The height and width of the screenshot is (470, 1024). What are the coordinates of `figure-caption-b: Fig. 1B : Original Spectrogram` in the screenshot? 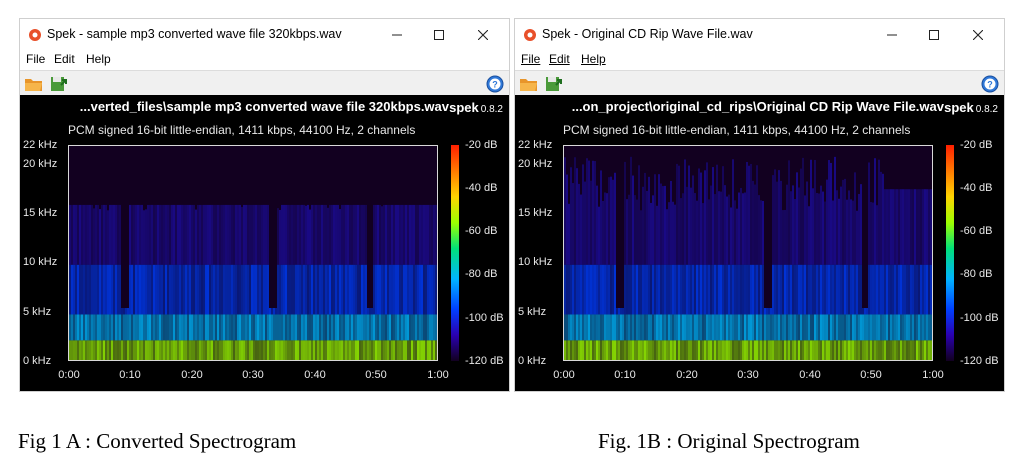 It's located at (729, 441).